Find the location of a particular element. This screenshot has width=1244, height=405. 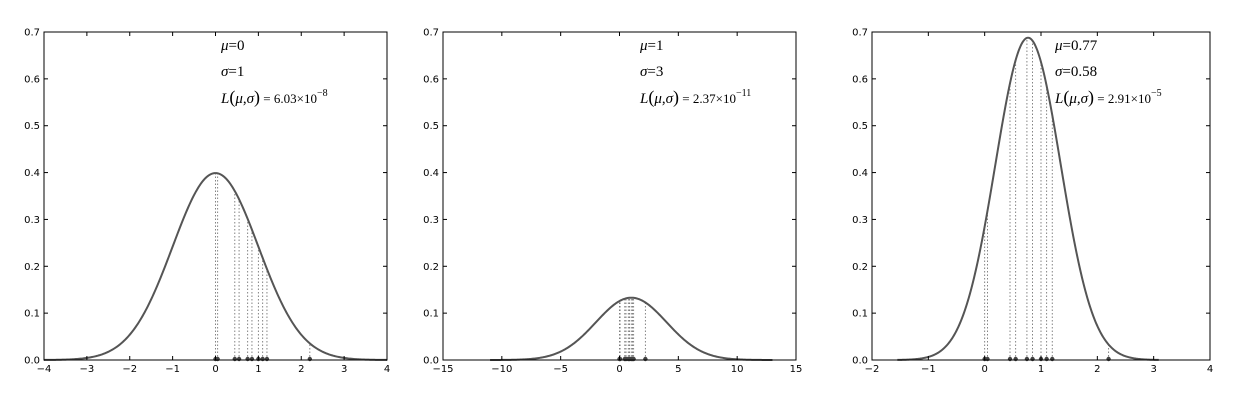

x-tick-label: −5 is located at coordinates (560, 369).